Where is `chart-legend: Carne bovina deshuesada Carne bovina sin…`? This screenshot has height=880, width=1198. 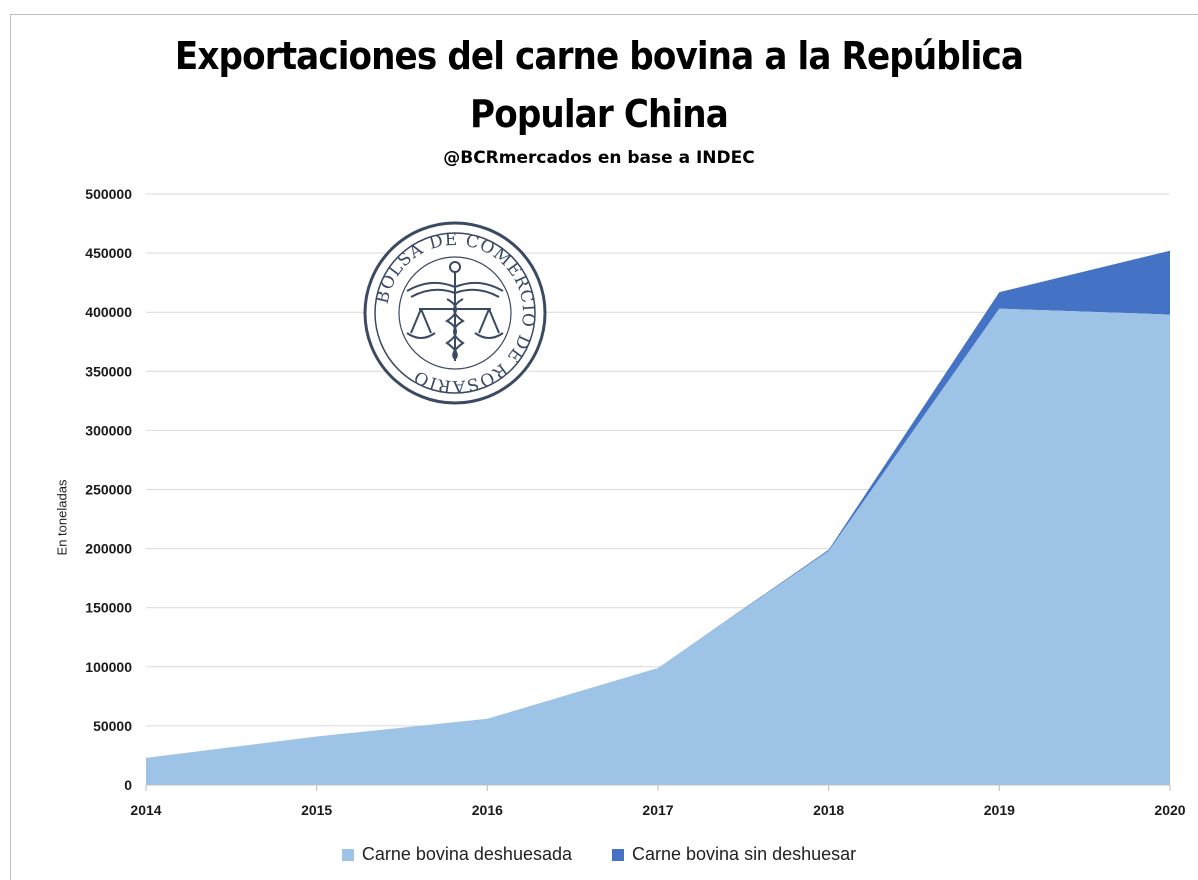 chart-legend: Carne bovina deshuesada Carne bovina sin… is located at coordinates (599, 854).